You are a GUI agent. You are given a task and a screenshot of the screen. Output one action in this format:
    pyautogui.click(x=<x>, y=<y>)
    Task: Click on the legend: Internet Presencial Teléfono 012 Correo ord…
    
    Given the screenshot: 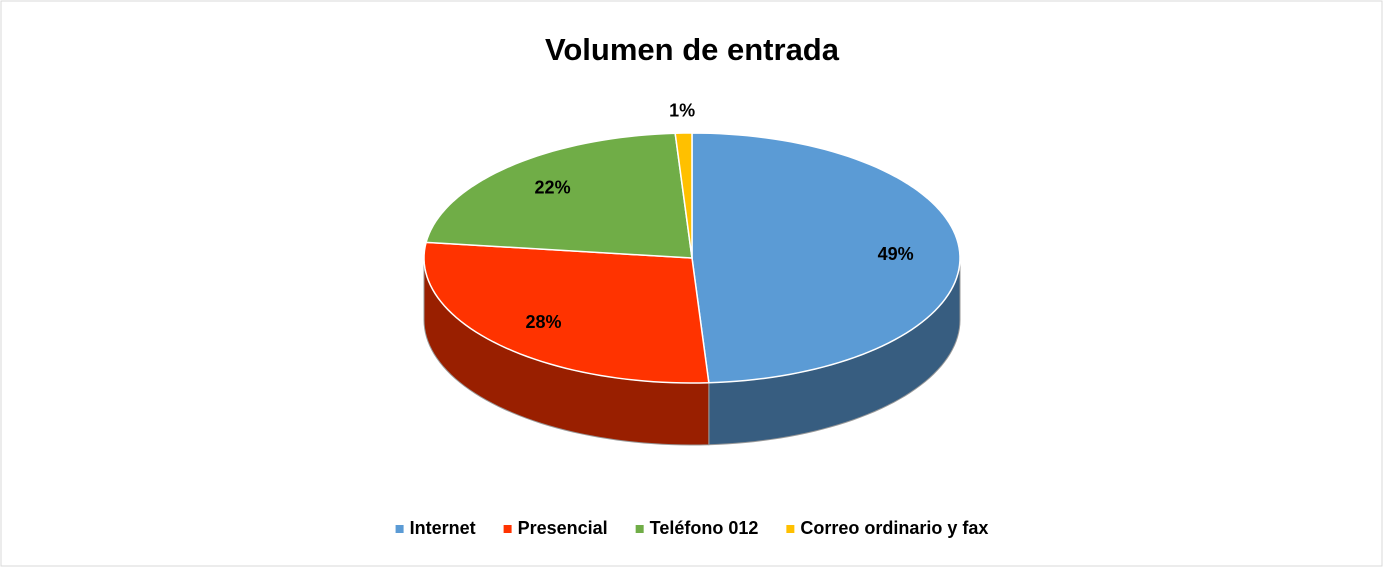 What is the action you would take?
    pyautogui.click(x=691, y=528)
    